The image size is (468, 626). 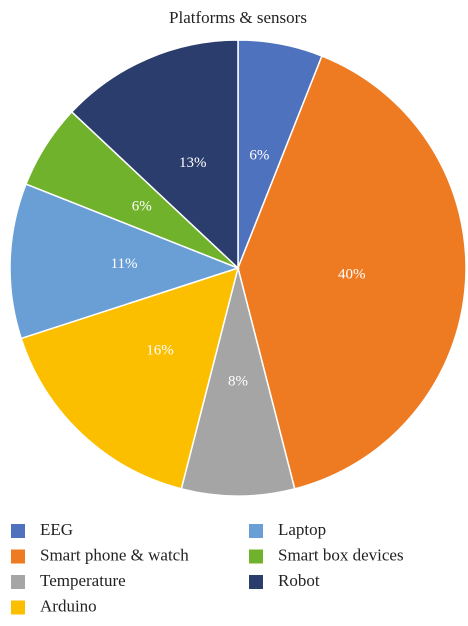 What do you see at coordinates (56, 529) in the screenshot?
I see `legend-label: EEG` at bounding box center [56, 529].